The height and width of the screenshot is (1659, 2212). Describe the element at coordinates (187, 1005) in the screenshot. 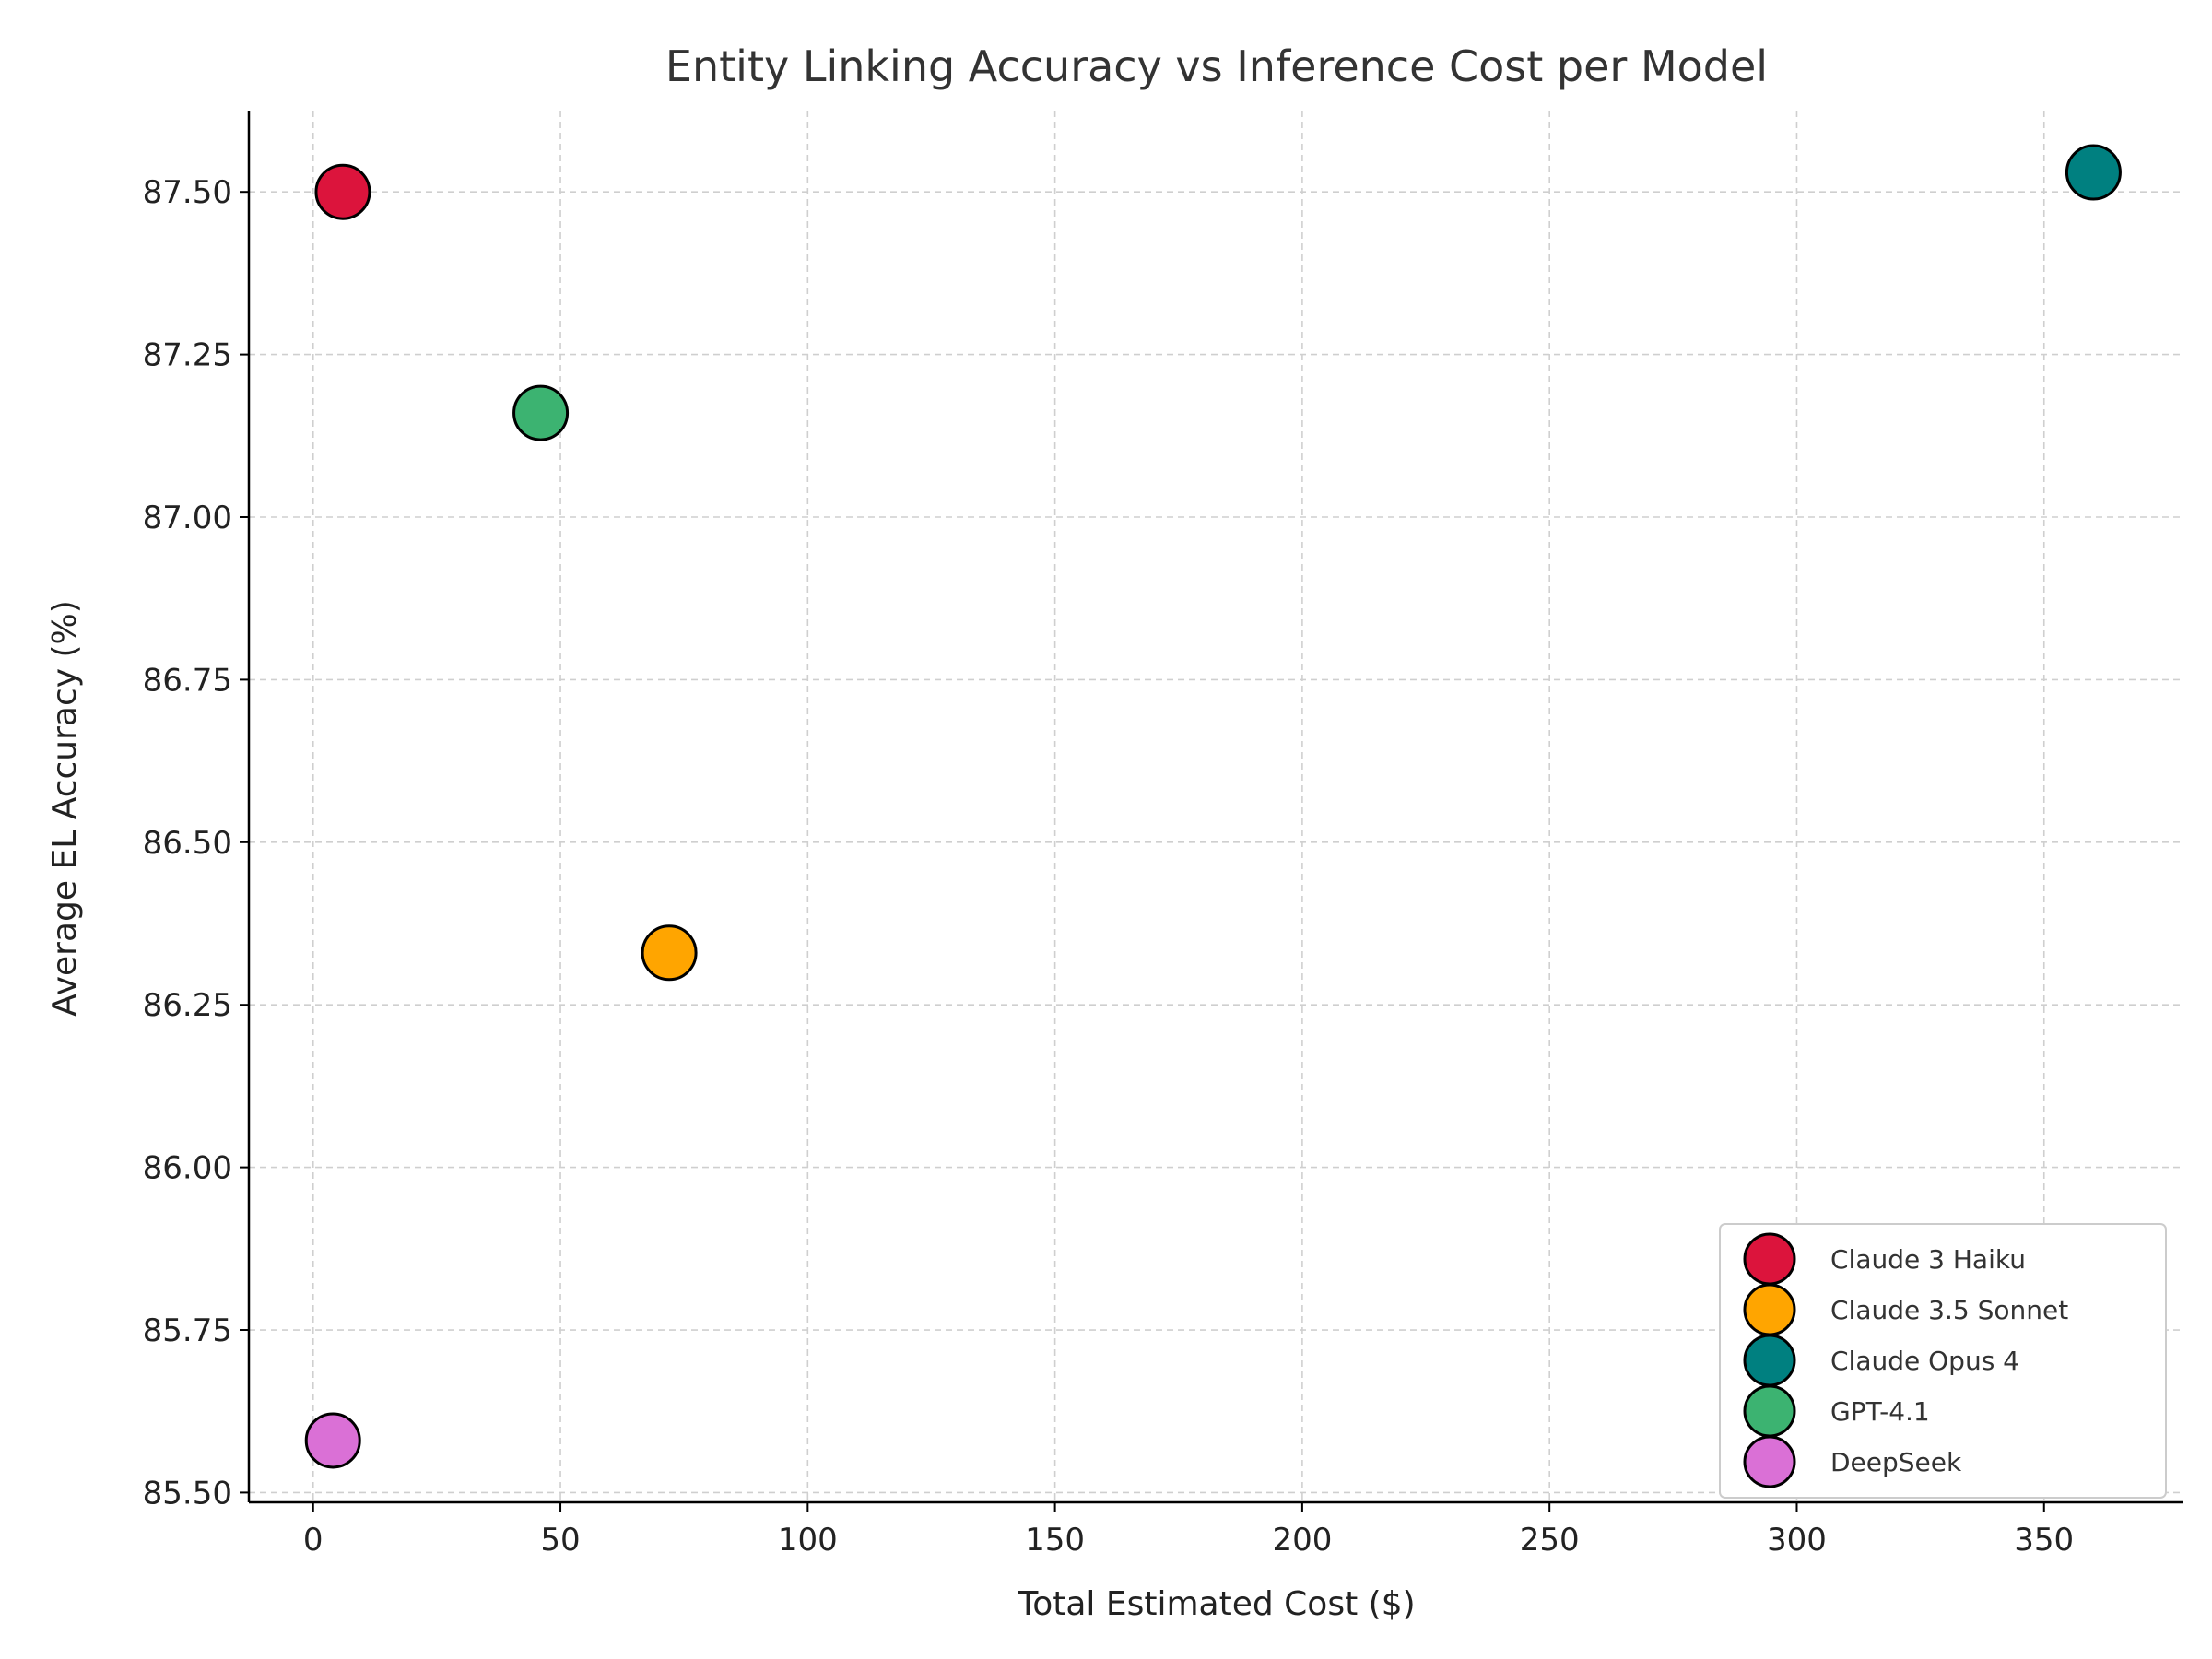

I see `y-tick-label: 86.25` at that location.